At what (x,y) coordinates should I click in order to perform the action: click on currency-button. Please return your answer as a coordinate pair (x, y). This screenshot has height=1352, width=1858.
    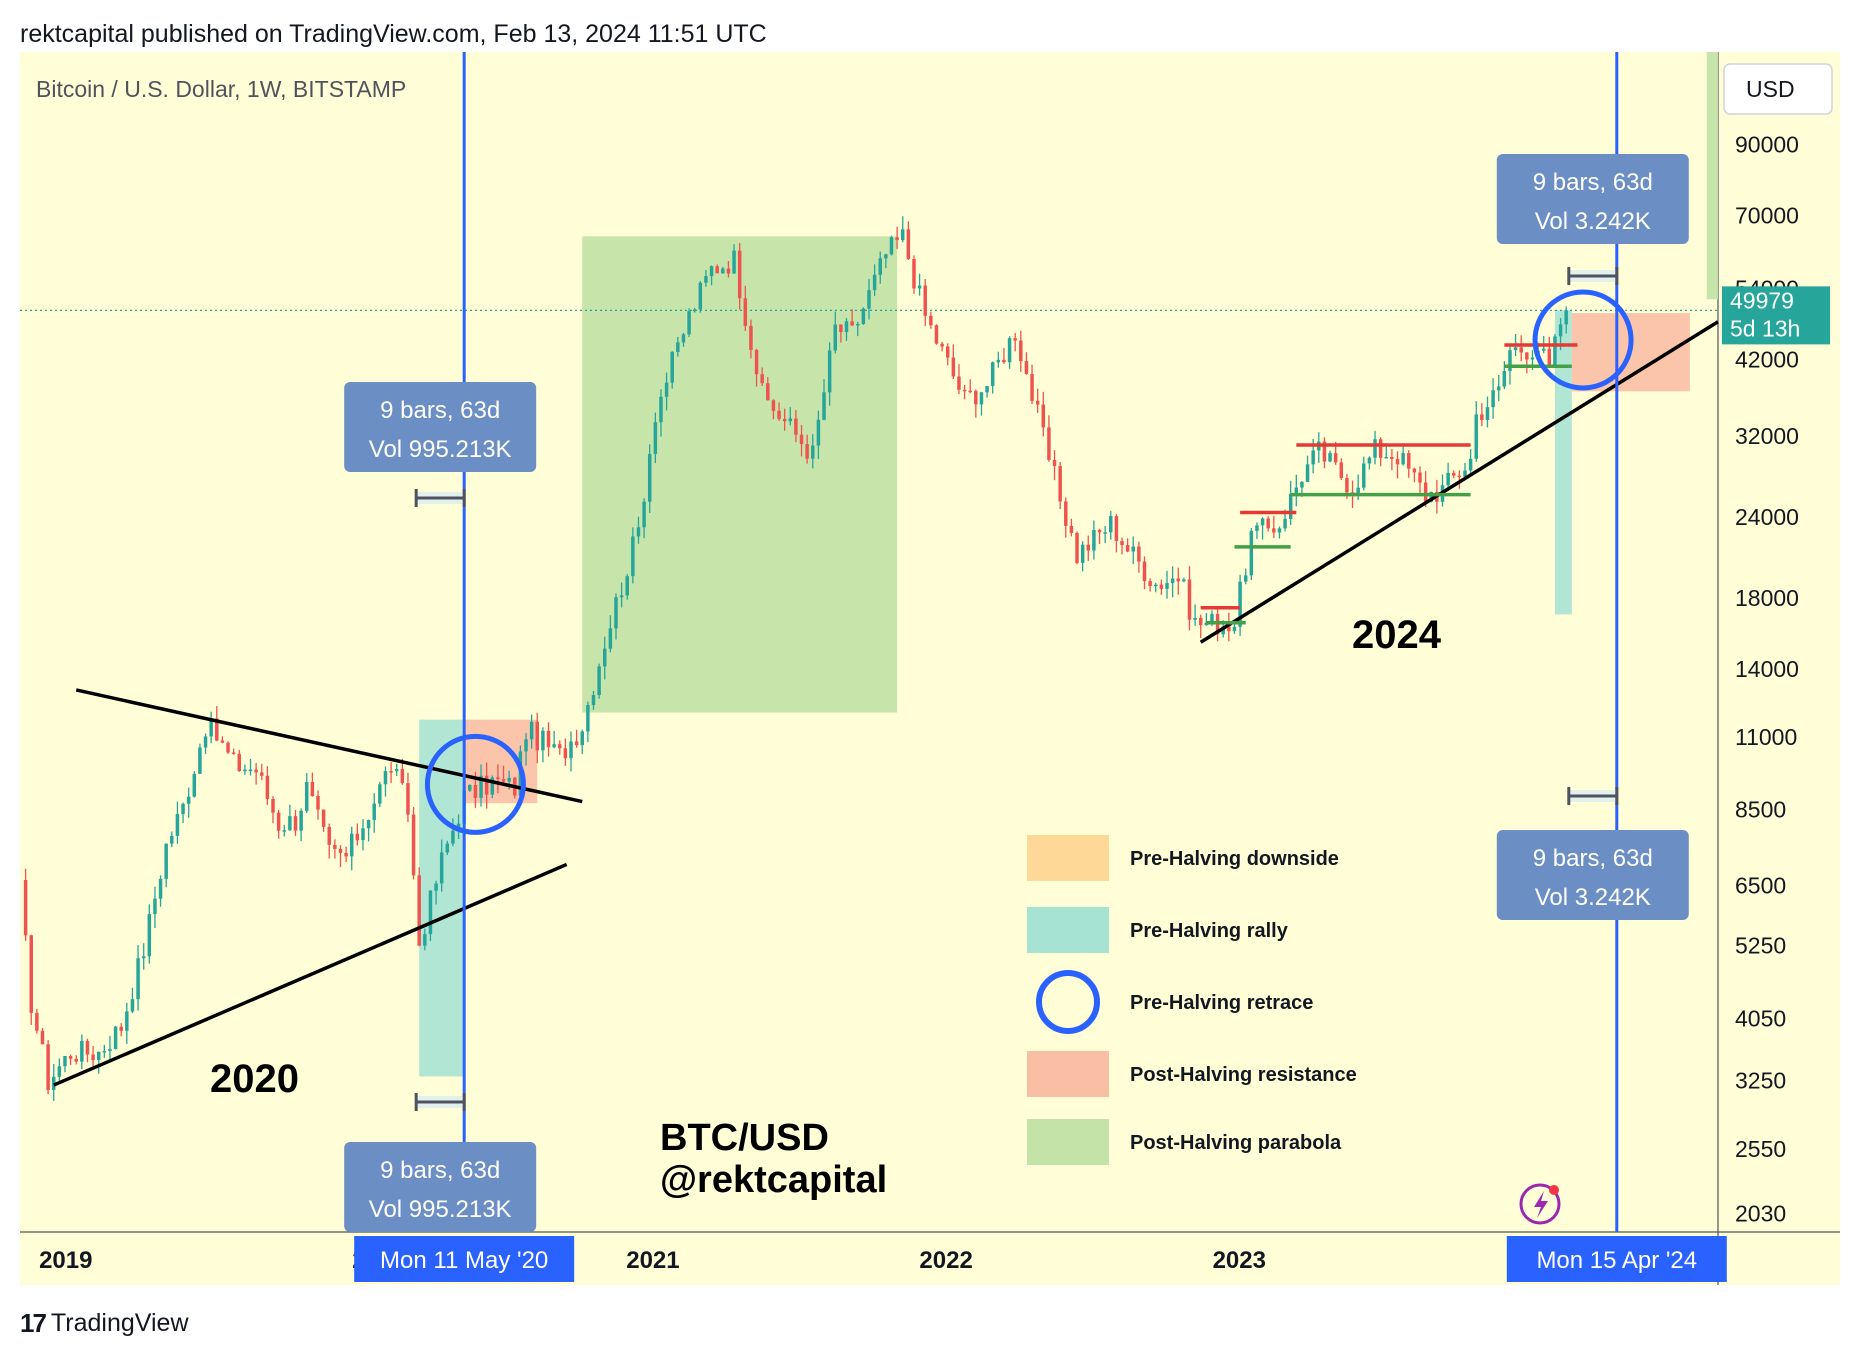
    Looking at the image, I should click on (1778, 89).